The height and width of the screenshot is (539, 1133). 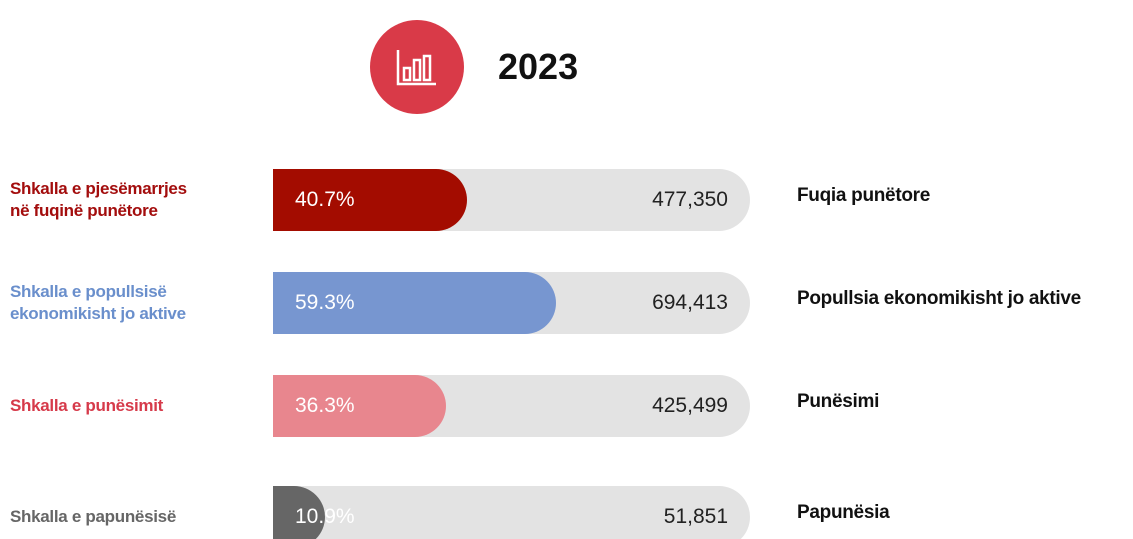 What do you see at coordinates (843, 512) in the screenshot?
I see `count-name: Papunësia` at bounding box center [843, 512].